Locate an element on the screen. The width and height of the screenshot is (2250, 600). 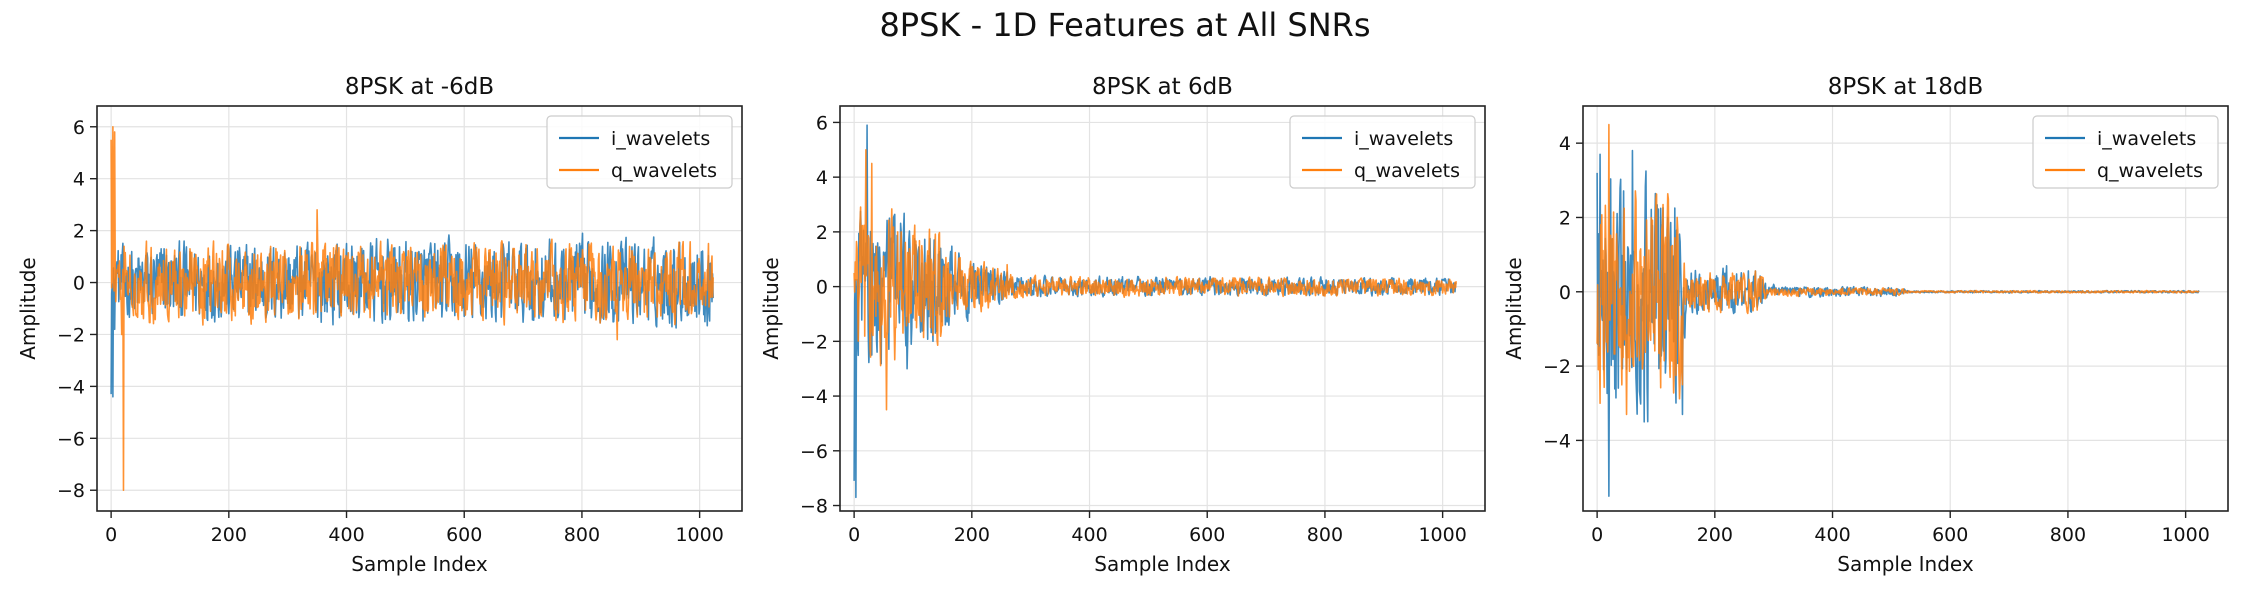
subplot-title: 8PSK at 6dB is located at coordinates (1162, 87).